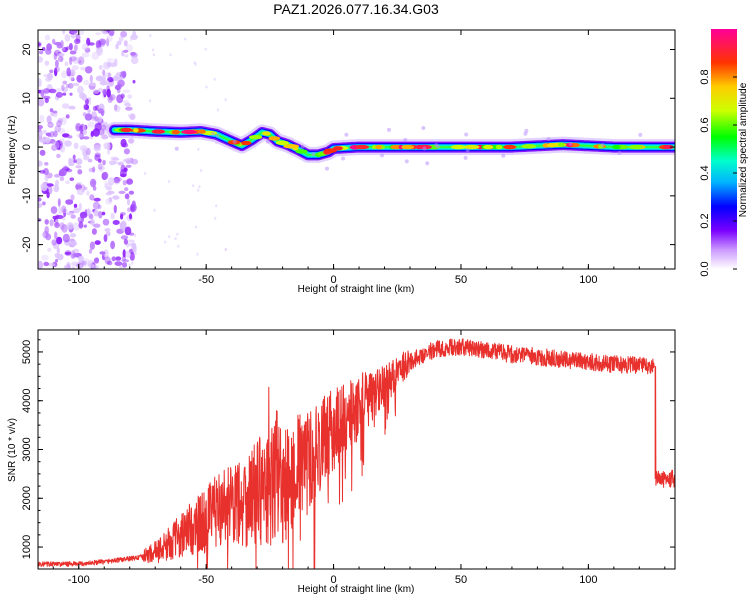  I want to click on colorbar-tick-label: 0.2, so click(705, 220).